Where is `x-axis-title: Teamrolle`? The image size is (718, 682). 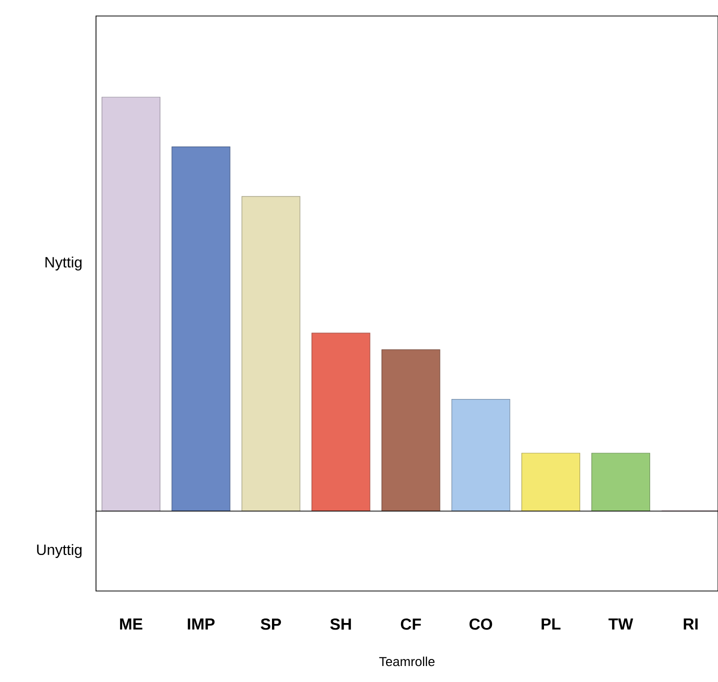 x-axis-title: Teamrolle is located at coordinates (407, 661).